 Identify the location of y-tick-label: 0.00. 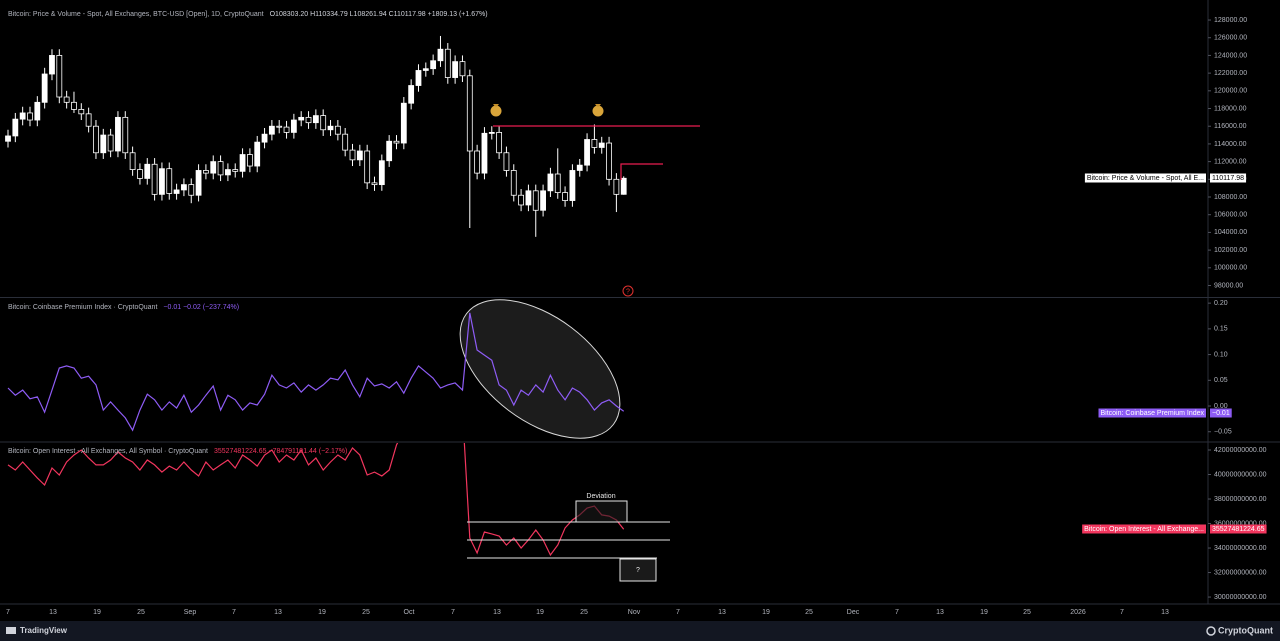
(1221, 406).